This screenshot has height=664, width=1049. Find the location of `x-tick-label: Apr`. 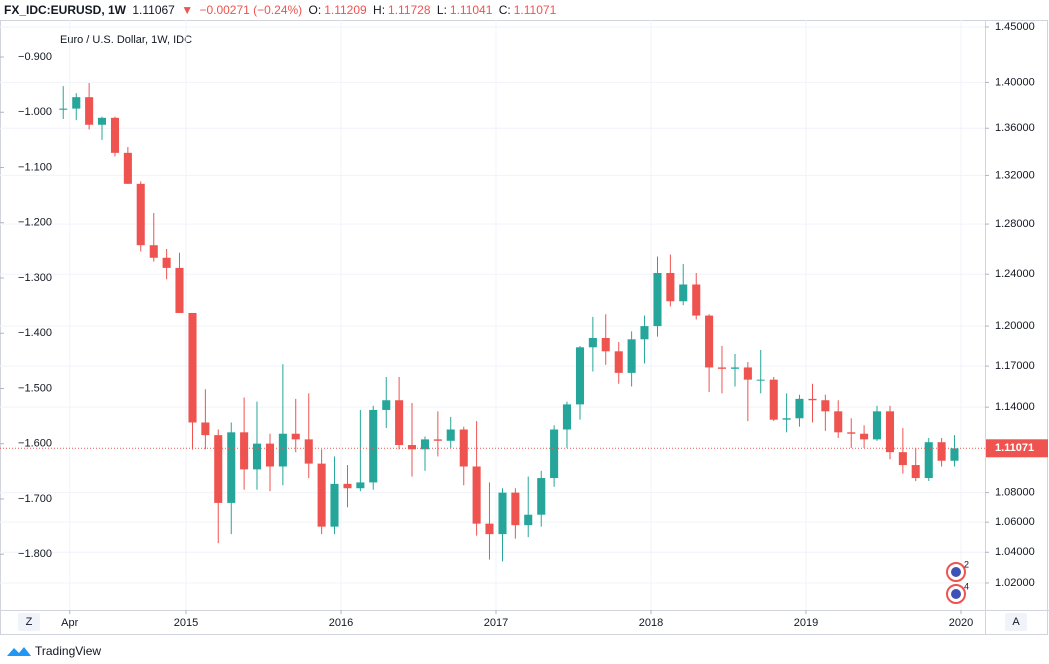

x-tick-label: Apr is located at coordinates (69, 623).